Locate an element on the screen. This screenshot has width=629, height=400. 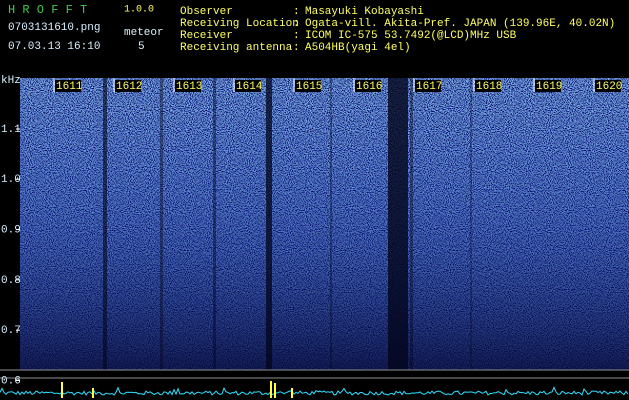
timestamp: 07.03.13 16:10 is located at coordinates (54, 47).